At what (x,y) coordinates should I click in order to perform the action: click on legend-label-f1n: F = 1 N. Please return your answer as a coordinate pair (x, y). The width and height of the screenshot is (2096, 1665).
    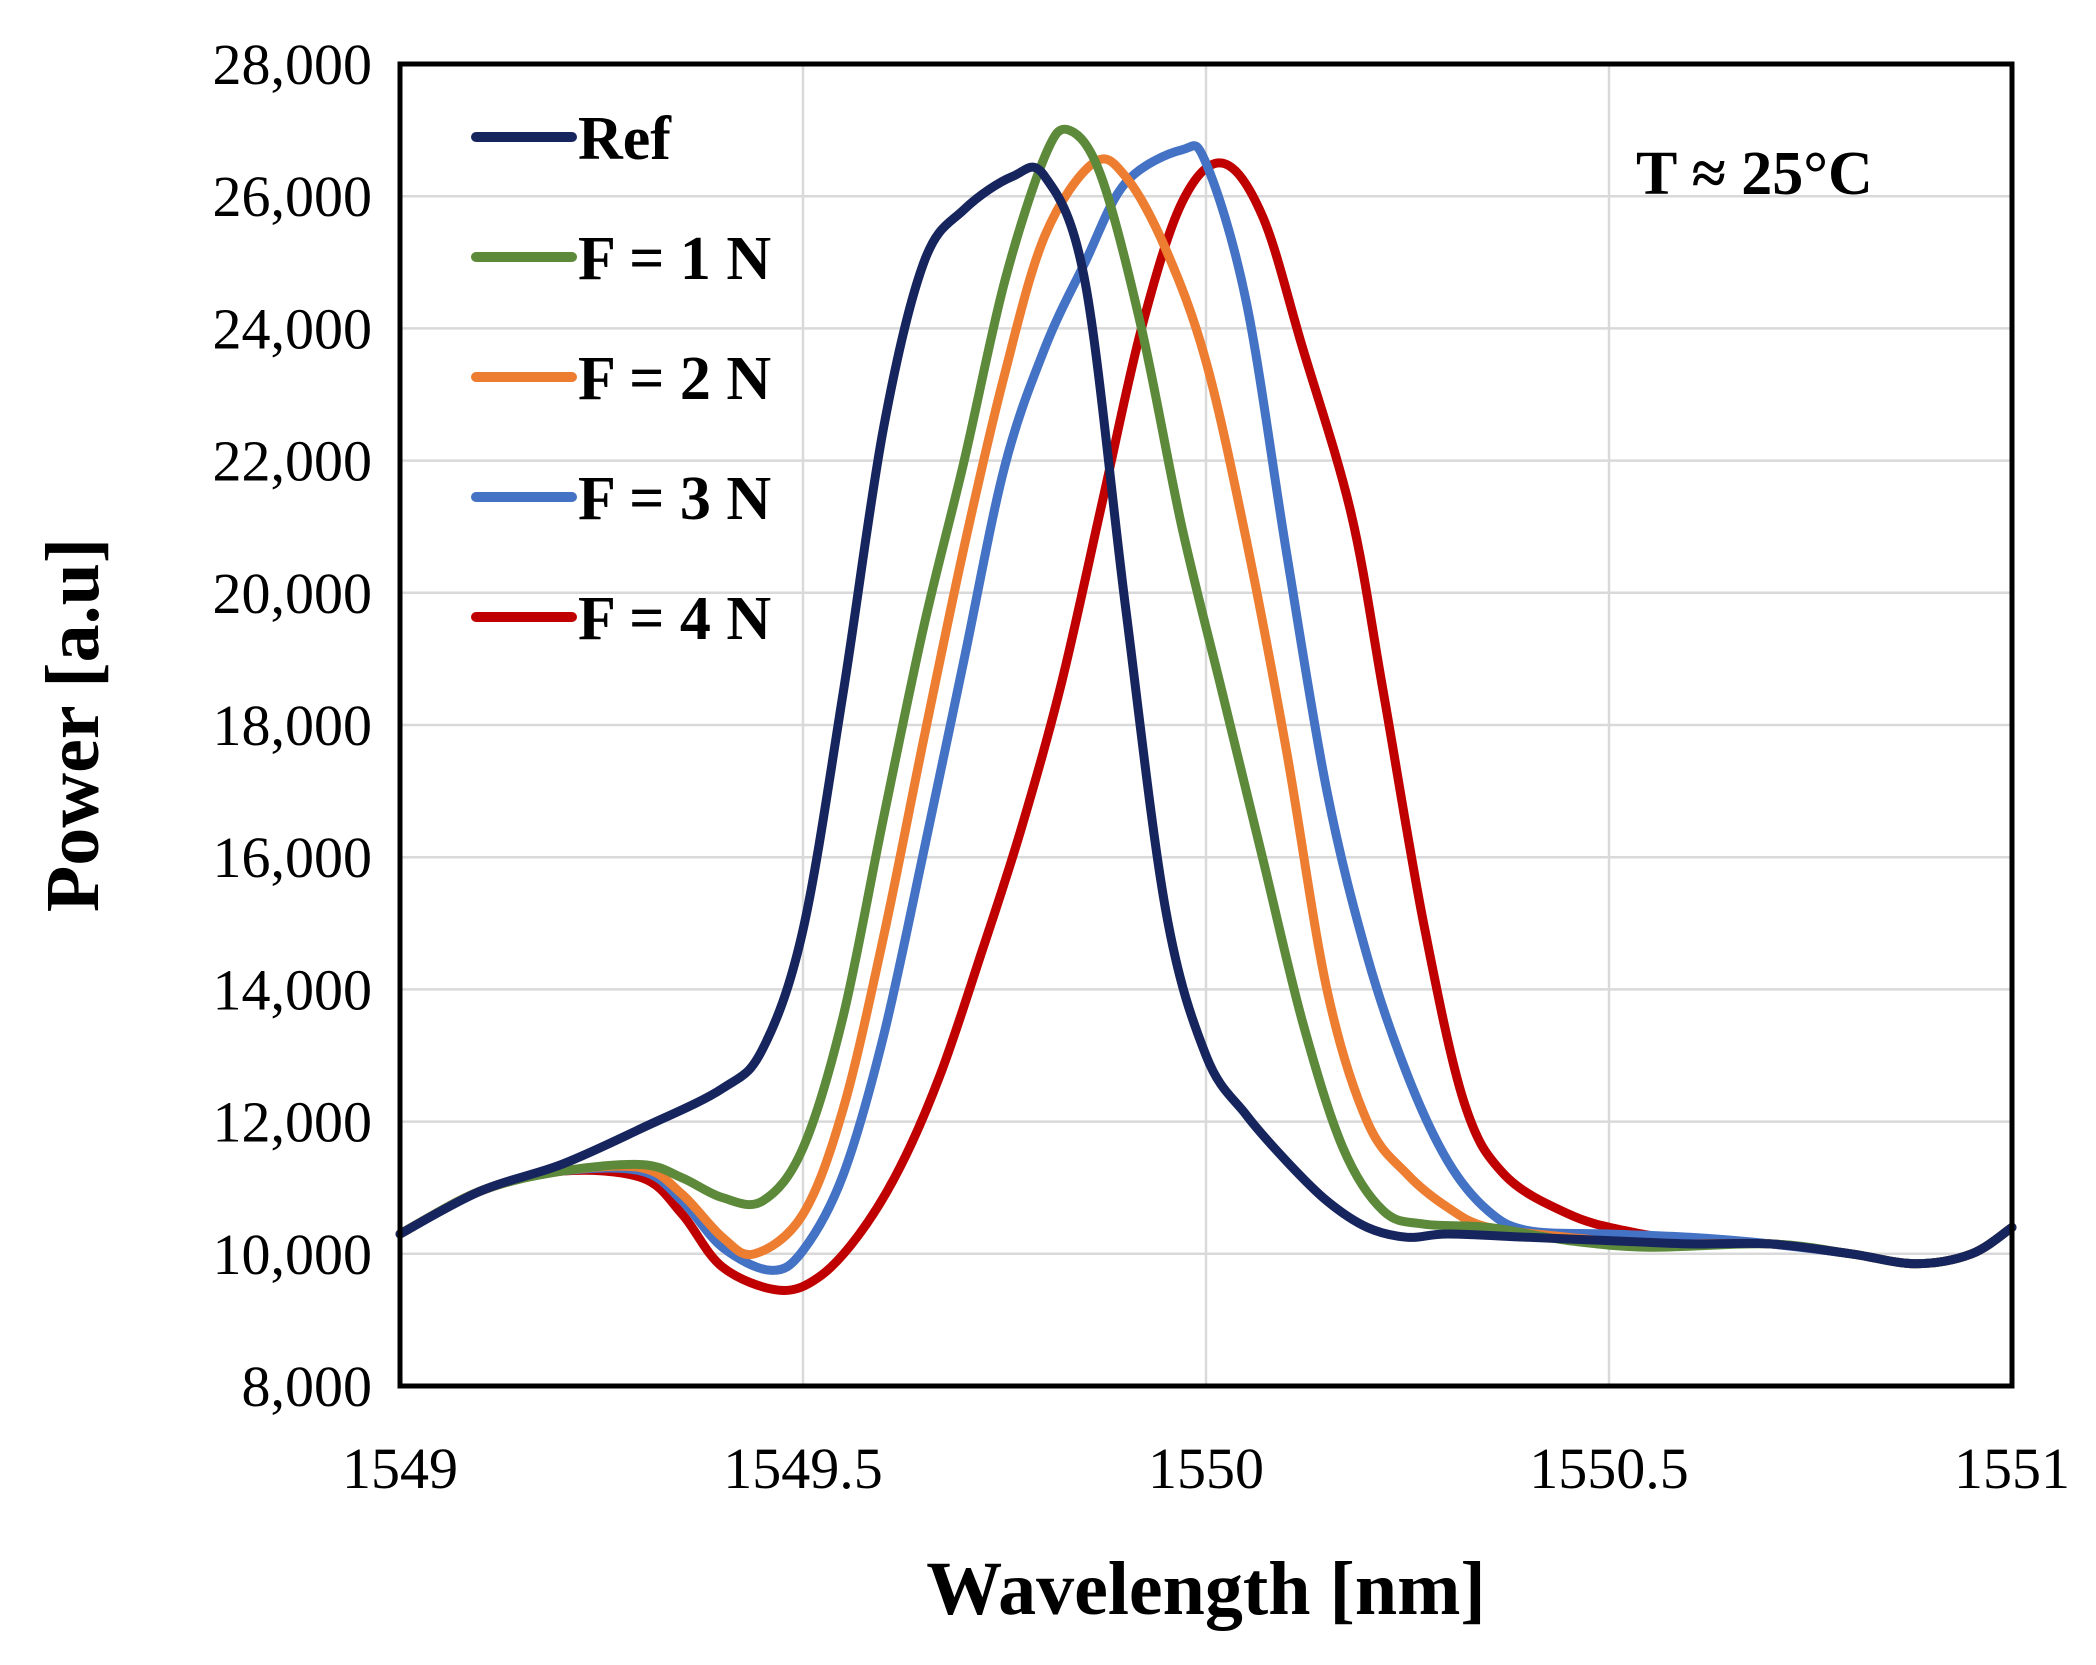
    Looking at the image, I should click on (674, 259).